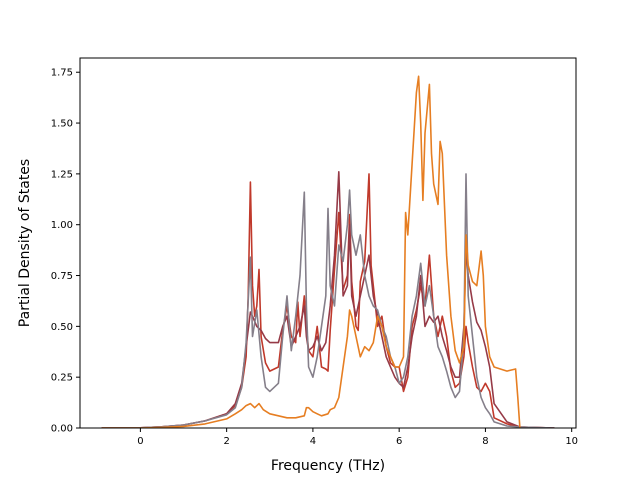  Describe the element at coordinates (62, 174) in the screenshot. I see `y-tick-label: 1.25` at that location.